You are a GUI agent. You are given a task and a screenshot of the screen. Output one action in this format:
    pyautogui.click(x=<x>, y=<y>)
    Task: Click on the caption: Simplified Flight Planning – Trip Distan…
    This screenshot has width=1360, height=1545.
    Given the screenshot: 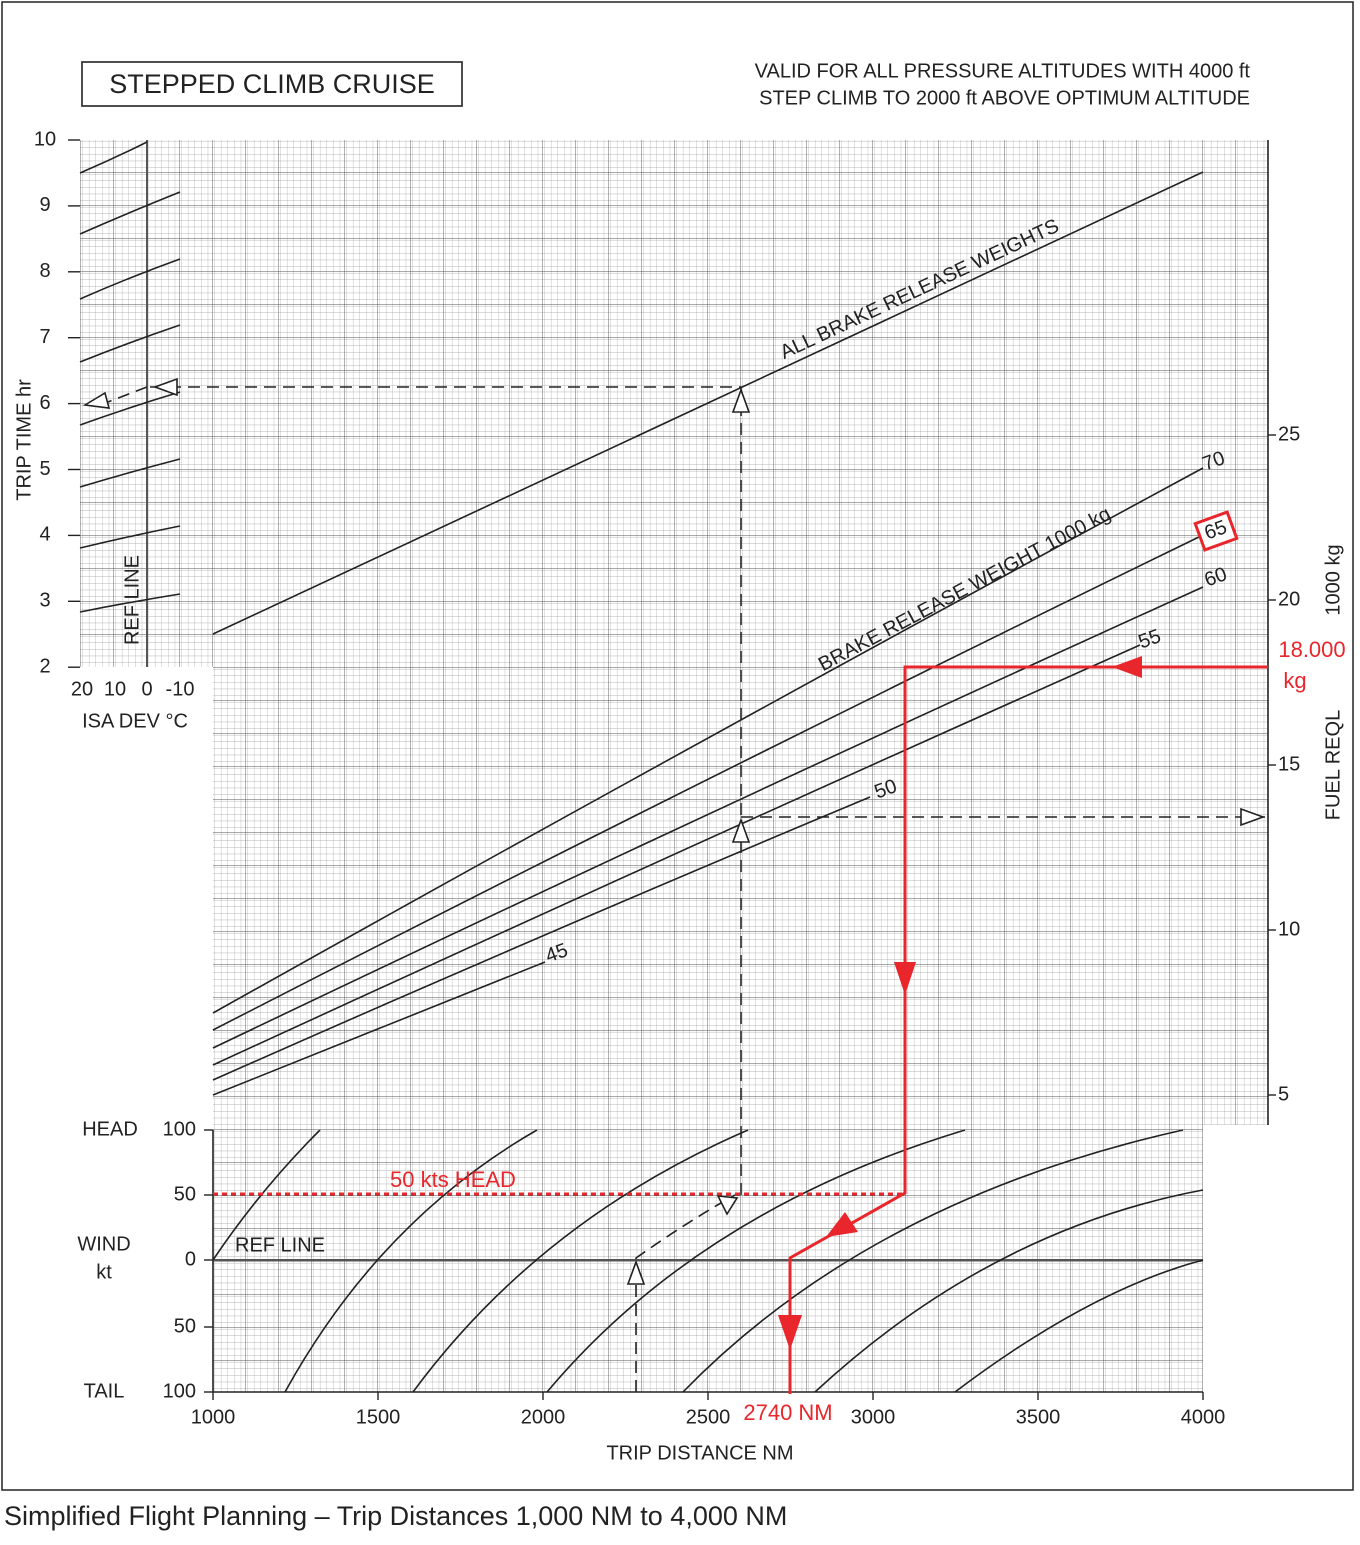 What is the action you would take?
    pyautogui.click(x=395, y=1516)
    